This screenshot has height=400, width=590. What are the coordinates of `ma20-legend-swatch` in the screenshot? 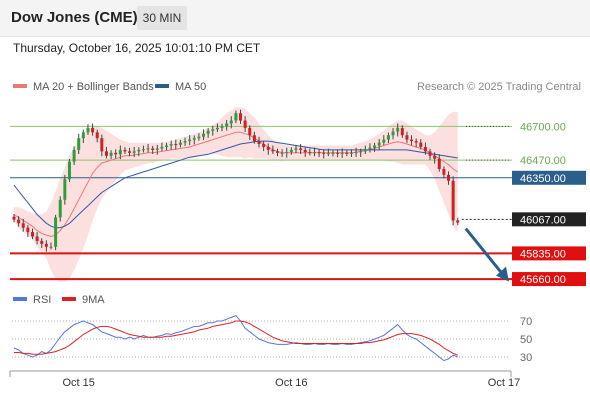 It's located at (20, 86).